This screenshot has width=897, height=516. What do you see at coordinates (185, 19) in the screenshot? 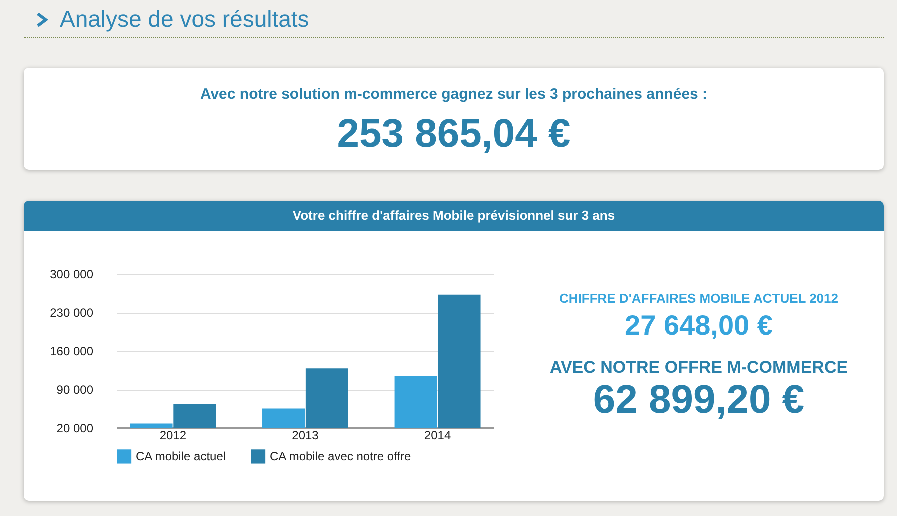
I see `text: Analyse de vos résultats` at bounding box center [185, 19].